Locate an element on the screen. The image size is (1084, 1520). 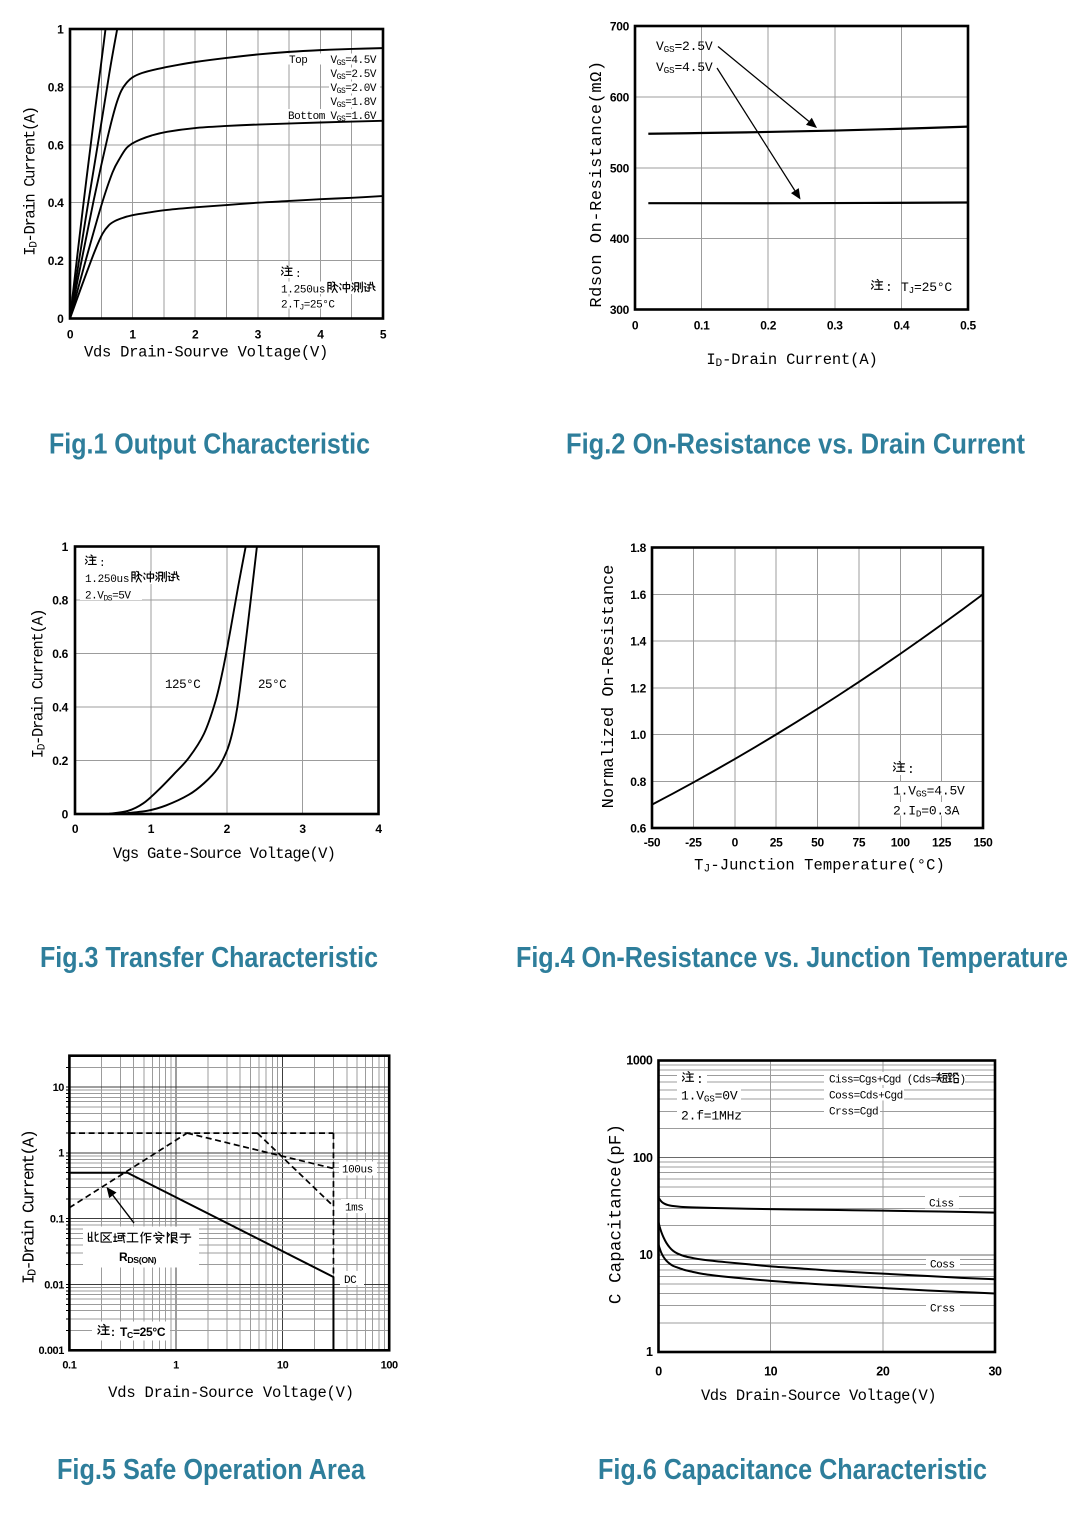
svg-text: -25 is located at coordinates (693, 843).